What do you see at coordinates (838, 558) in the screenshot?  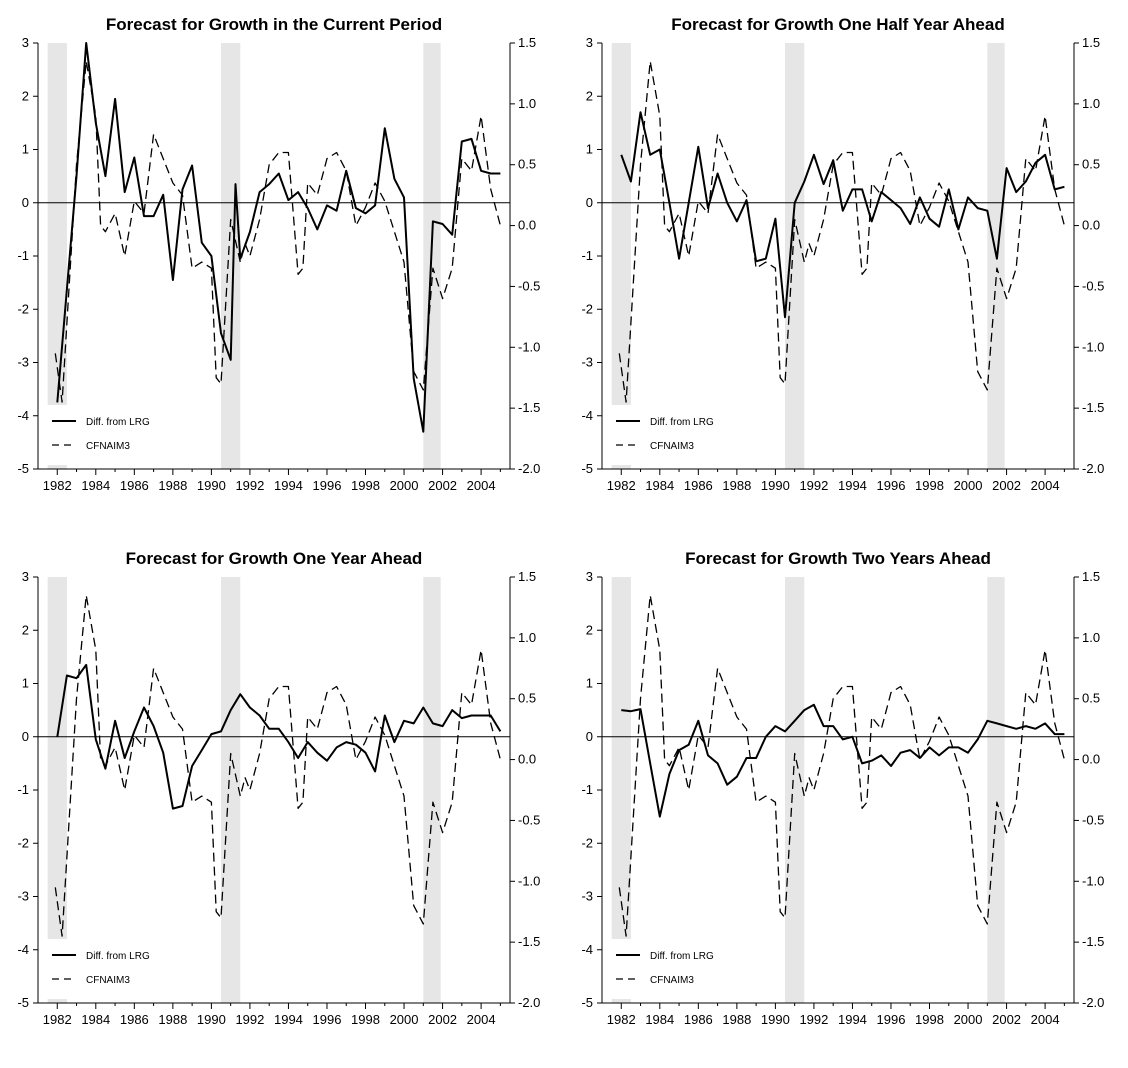 I see `chart-title: Forecast for Growth Two Years Ahead` at bounding box center [838, 558].